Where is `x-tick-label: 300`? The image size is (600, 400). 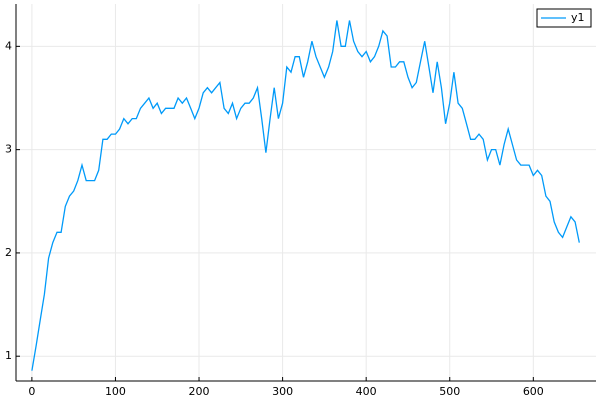
x-tick-label: 300 is located at coordinates (282, 391).